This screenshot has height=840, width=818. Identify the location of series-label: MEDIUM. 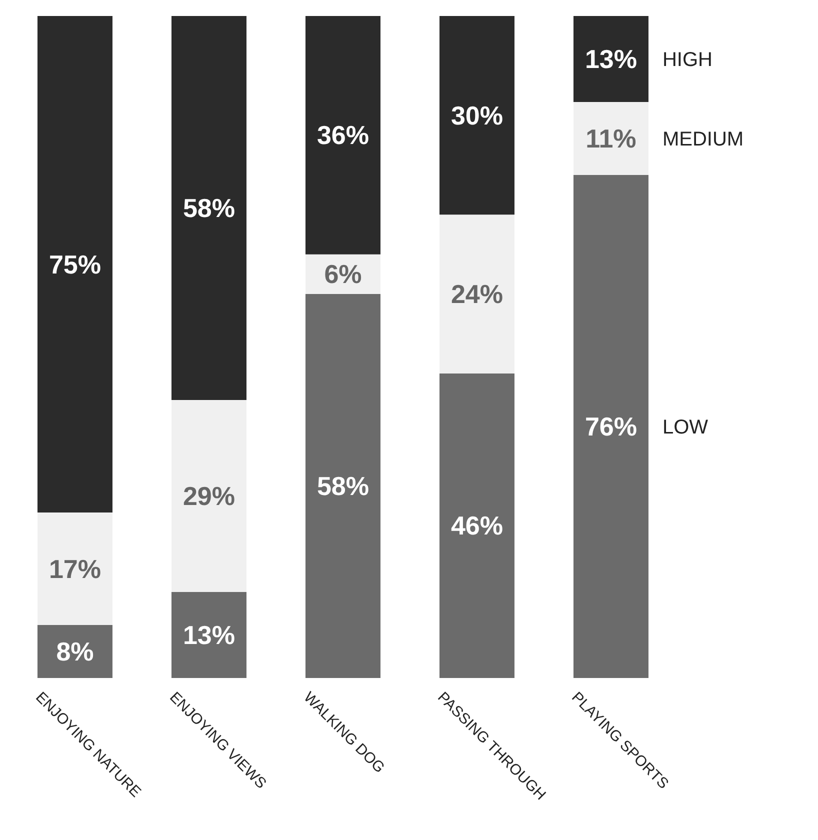
(703, 139).